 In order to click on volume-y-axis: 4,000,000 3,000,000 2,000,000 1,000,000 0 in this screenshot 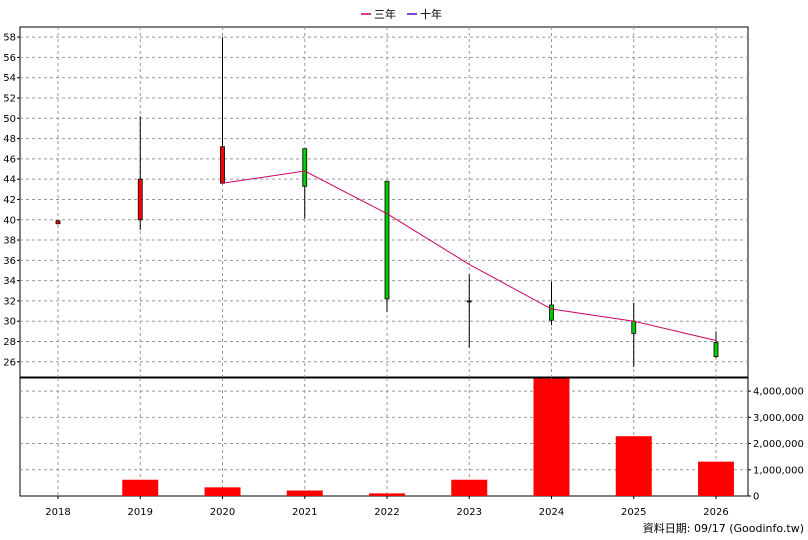, I will do `click(776, 445)`.